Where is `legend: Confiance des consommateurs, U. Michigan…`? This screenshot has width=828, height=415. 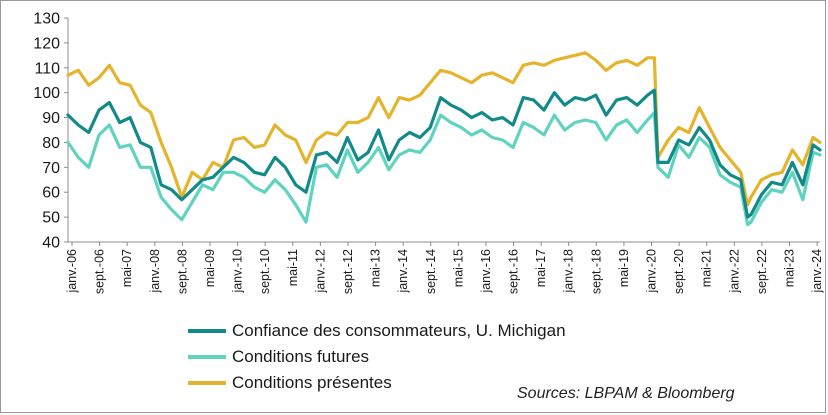 legend: Confiance des consommateurs, U. Michigan… is located at coordinates (377, 357).